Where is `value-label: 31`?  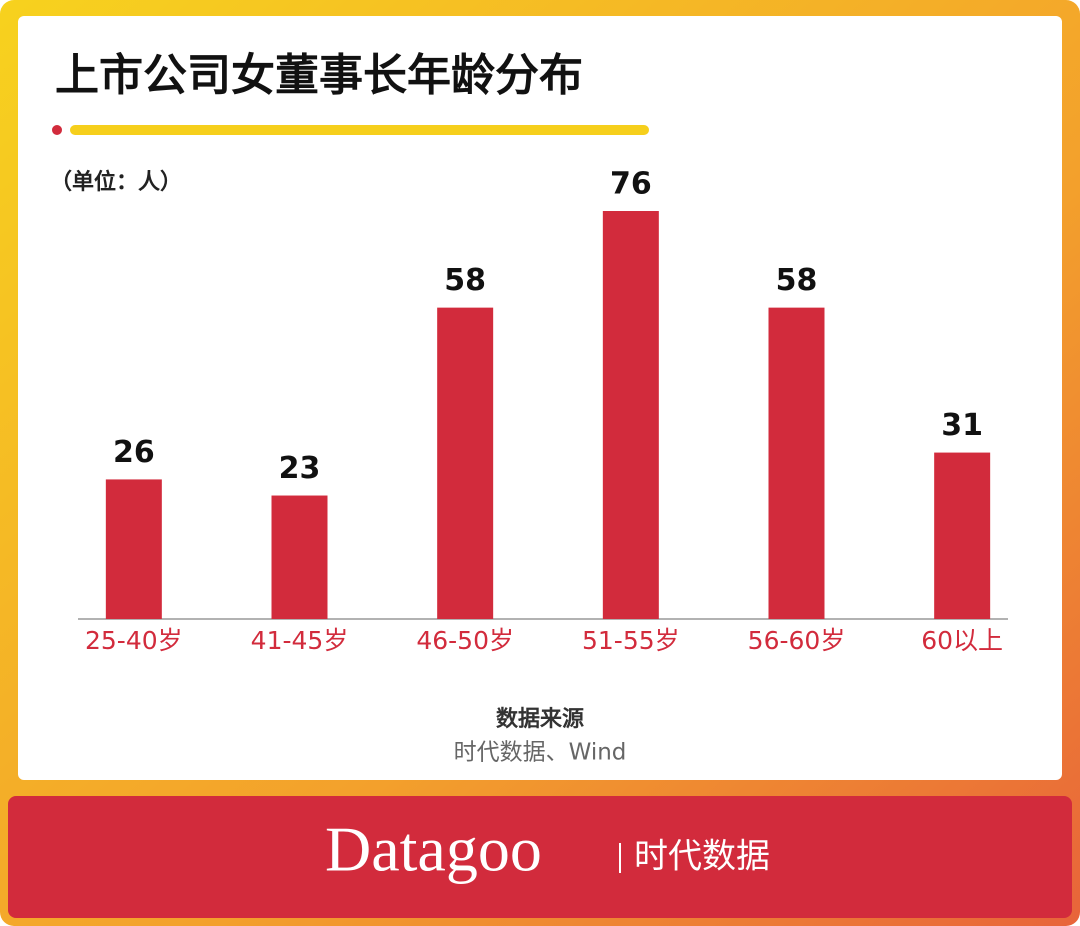
value-label: 31 is located at coordinates (962, 425).